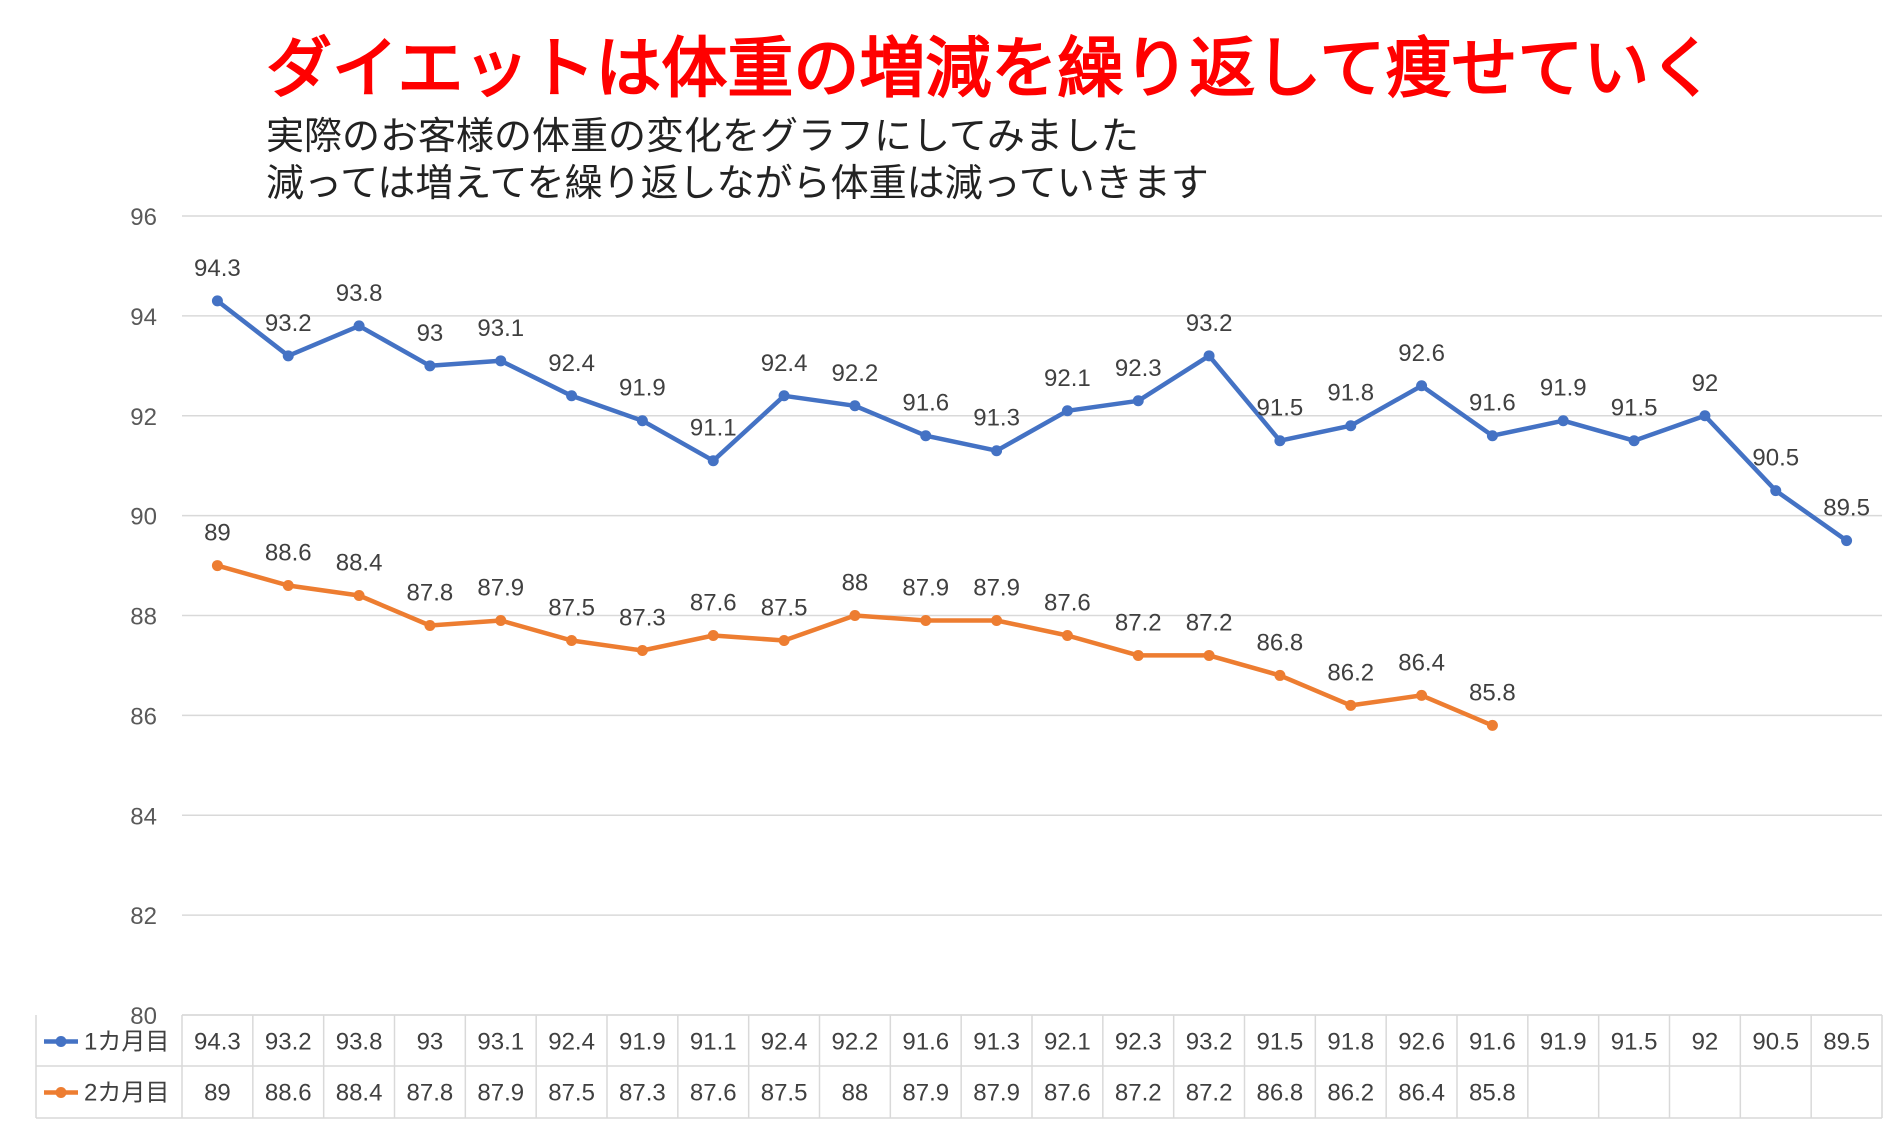  Describe the element at coordinates (288, 323) in the screenshot. I see `data-label: 93.2` at that location.